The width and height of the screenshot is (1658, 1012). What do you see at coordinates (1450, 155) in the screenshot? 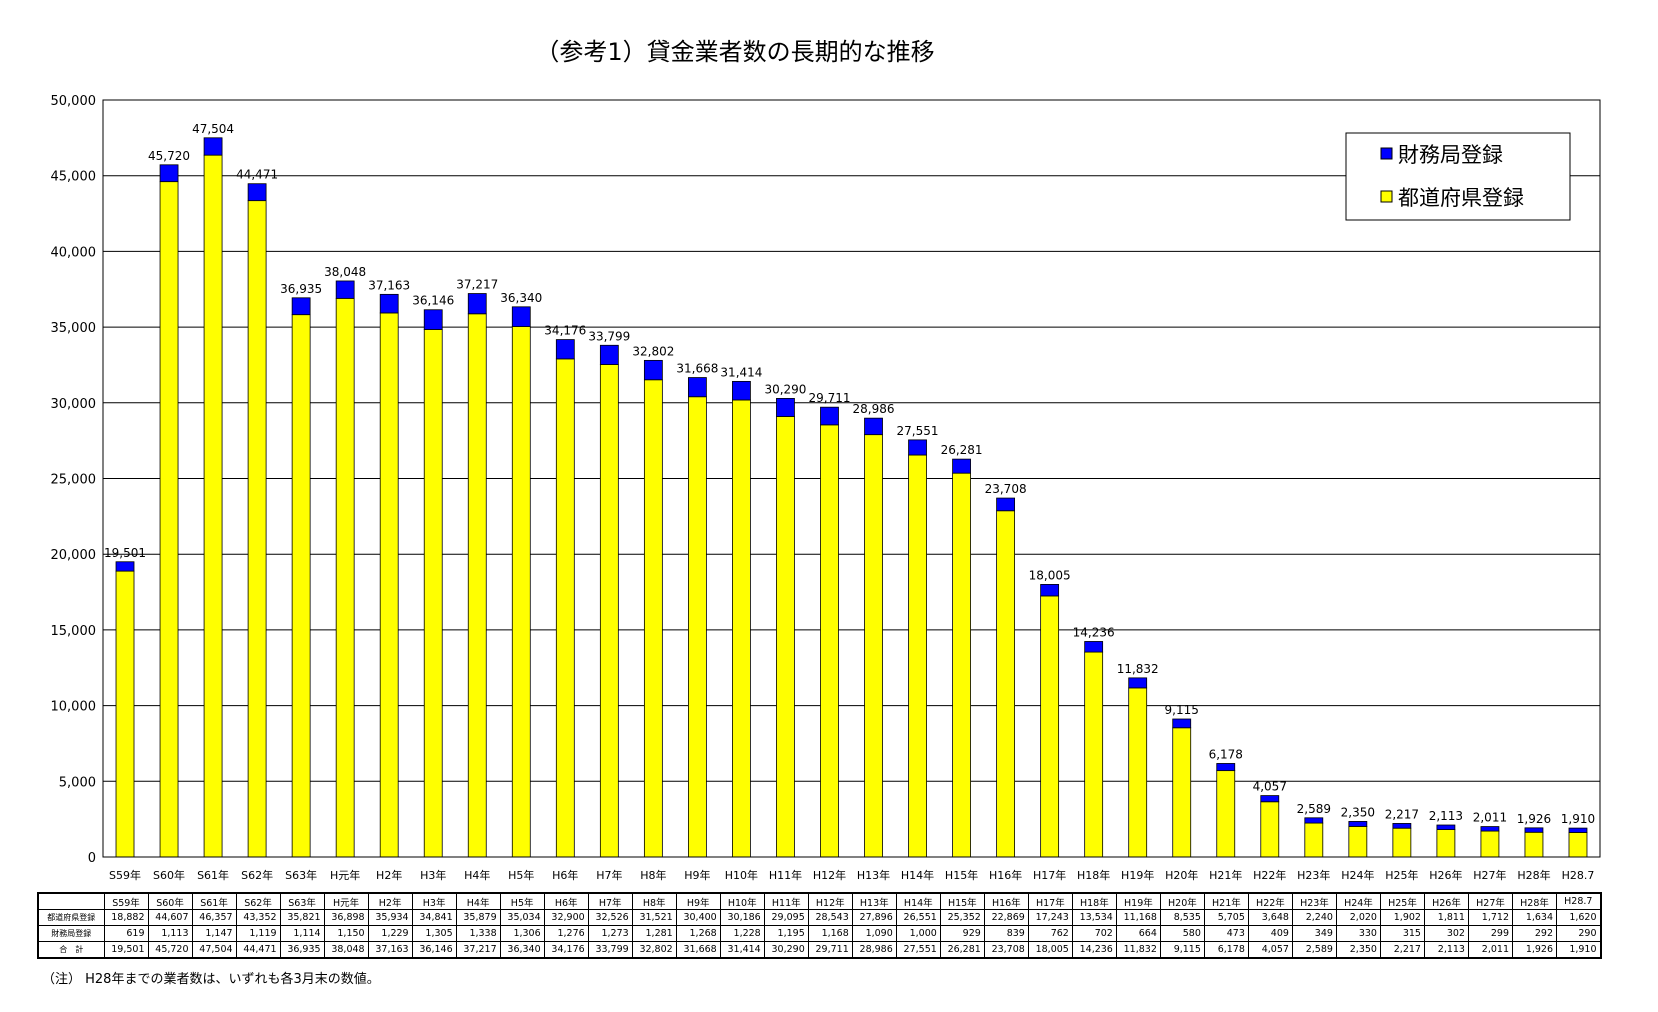
I see `legend-label-bureau: 財務局登録` at bounding box center [1450, 155].